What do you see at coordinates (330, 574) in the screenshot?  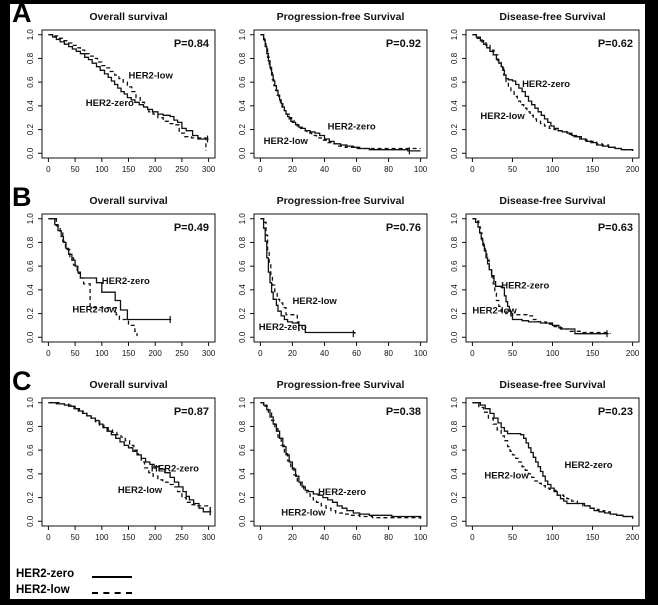 I see `legend-her2-zero: HER2-zero` at bounding box center [330, 574].